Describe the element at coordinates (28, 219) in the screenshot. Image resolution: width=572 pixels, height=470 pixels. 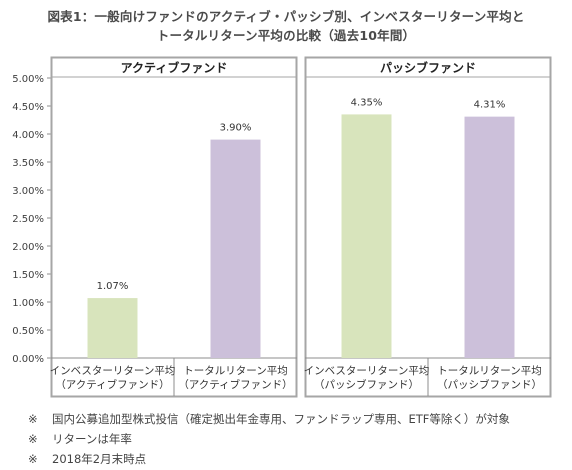
I see `y-tick-label: 2.50%` at that location.